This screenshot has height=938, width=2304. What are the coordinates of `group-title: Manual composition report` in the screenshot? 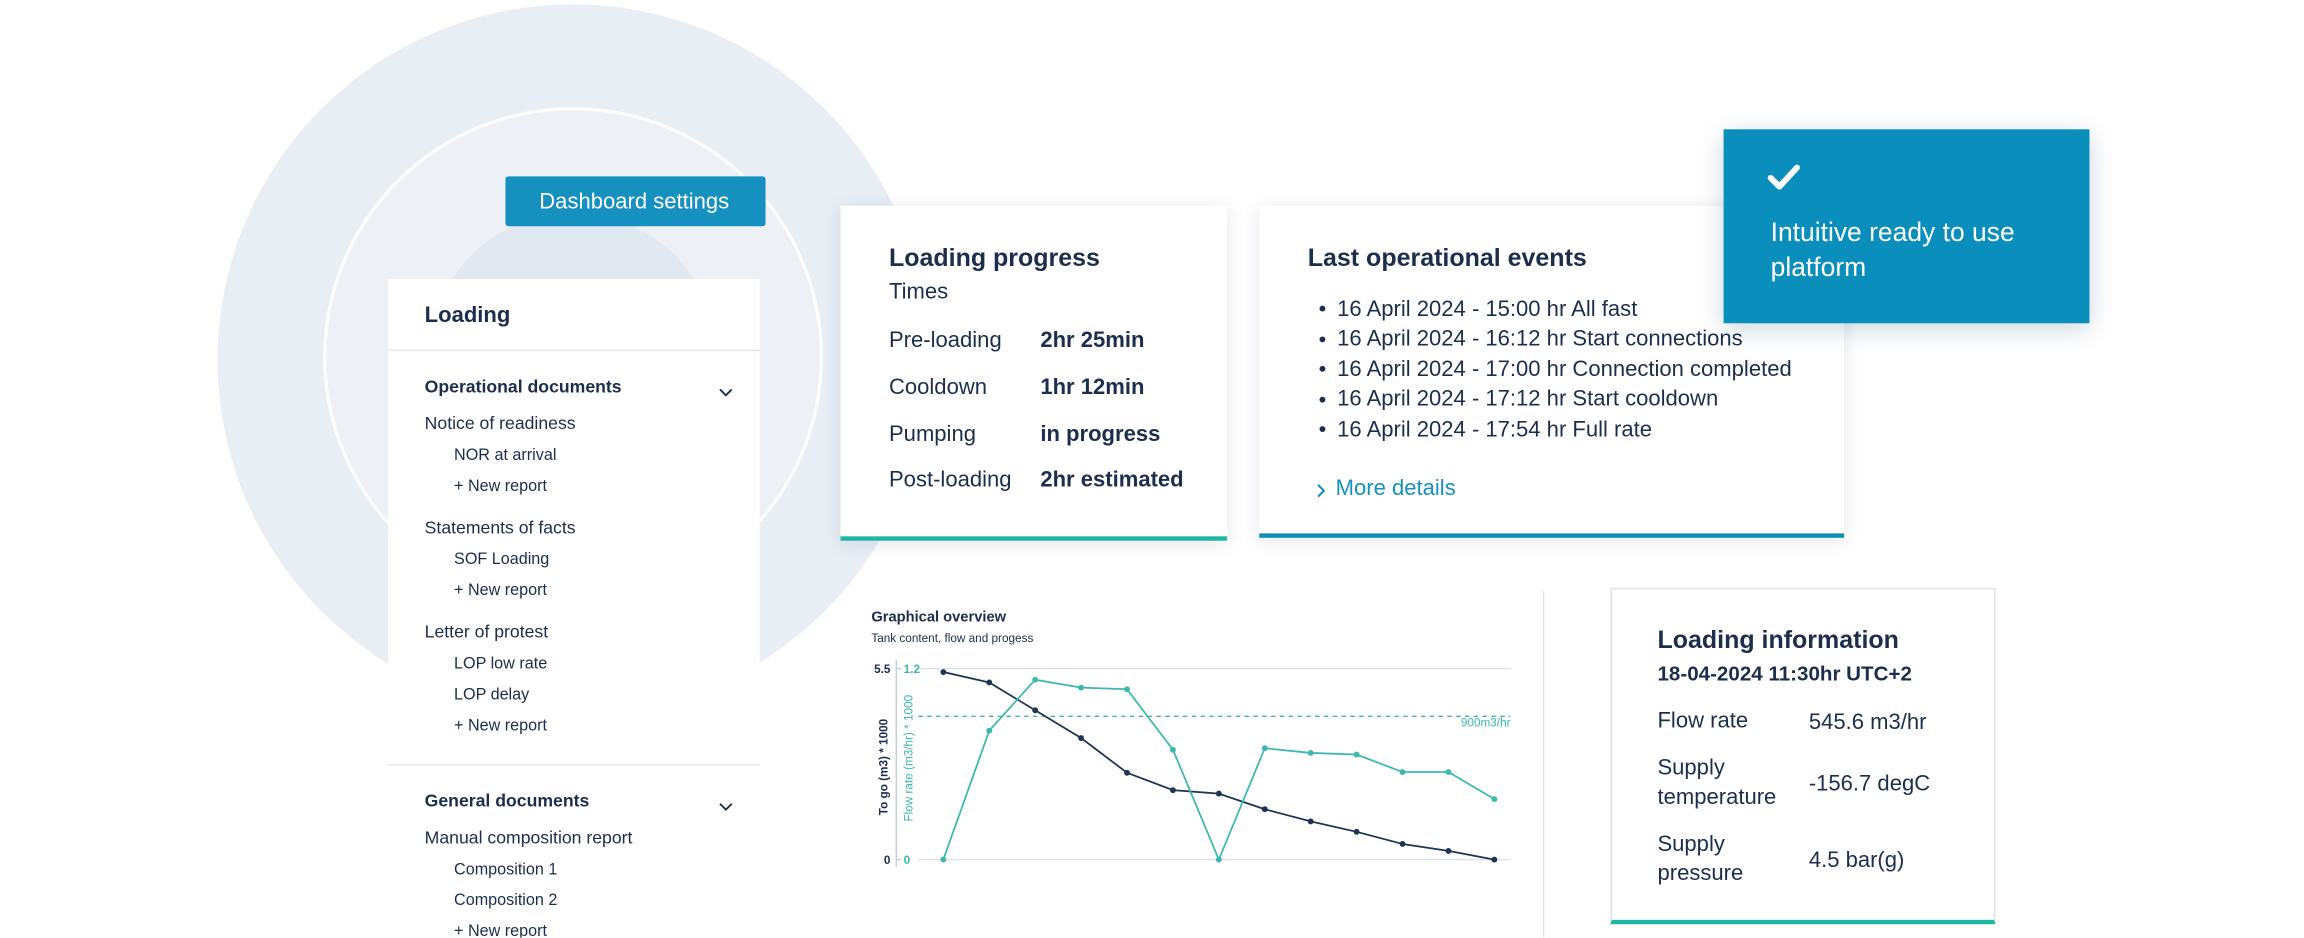 It's located at (528, 837).